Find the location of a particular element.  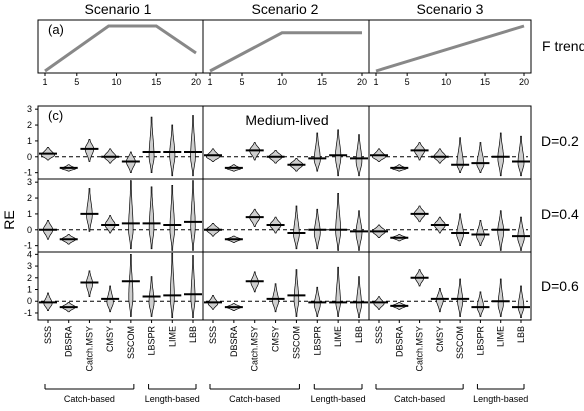

f-trend-label: F trend is located at coordinates (563, 46).